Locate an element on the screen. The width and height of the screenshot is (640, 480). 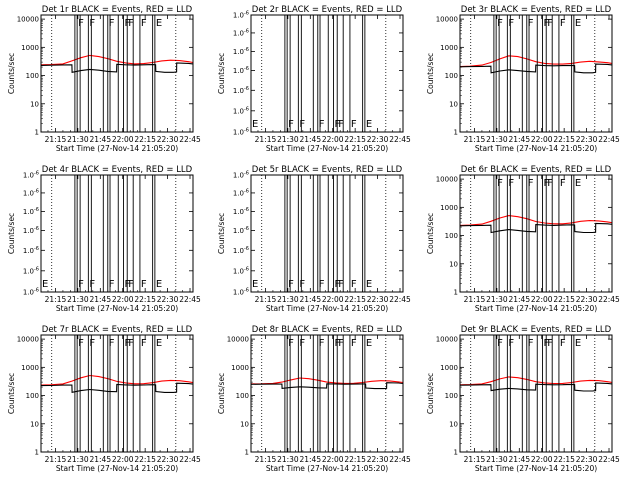
panel-title: Det 4r BLACK = Events, RED = LLD is located at coordinates (117, 170).